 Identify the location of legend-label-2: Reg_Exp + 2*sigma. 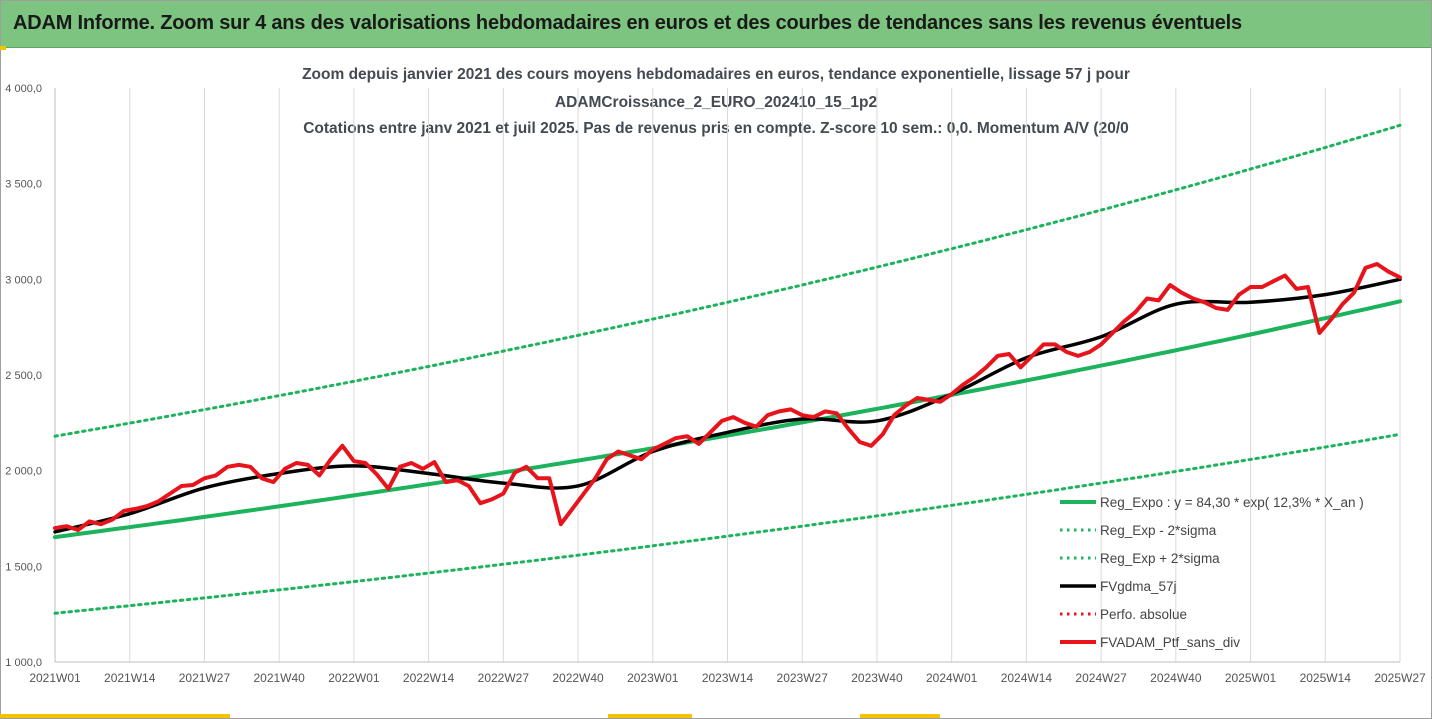
(1160, 558).